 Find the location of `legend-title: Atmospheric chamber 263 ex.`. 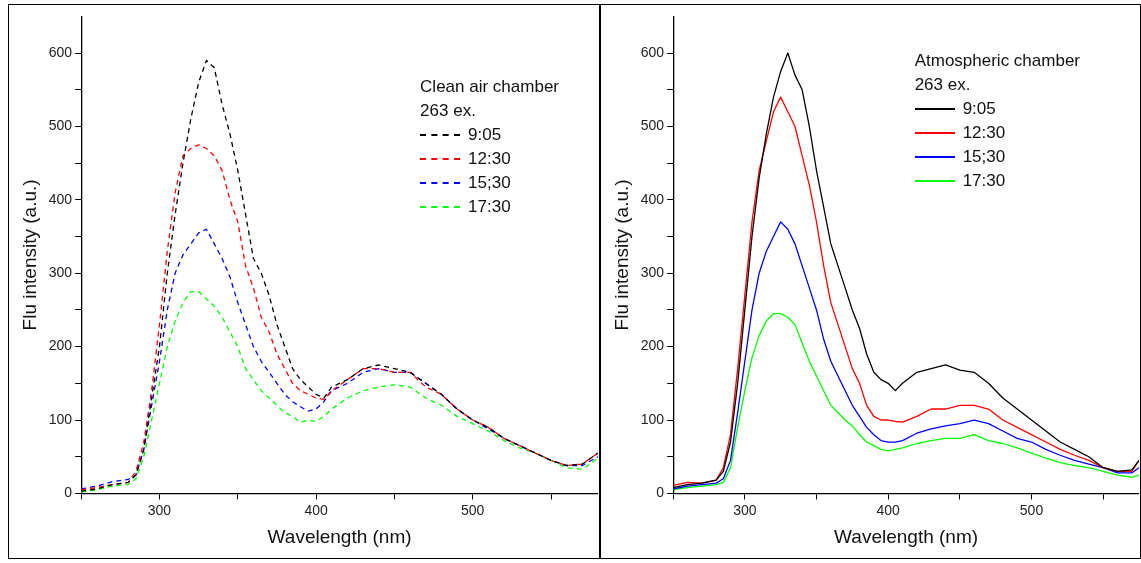

legend-title: Atmospheric chamber 263 ex. is located at coordinates (997, 73).